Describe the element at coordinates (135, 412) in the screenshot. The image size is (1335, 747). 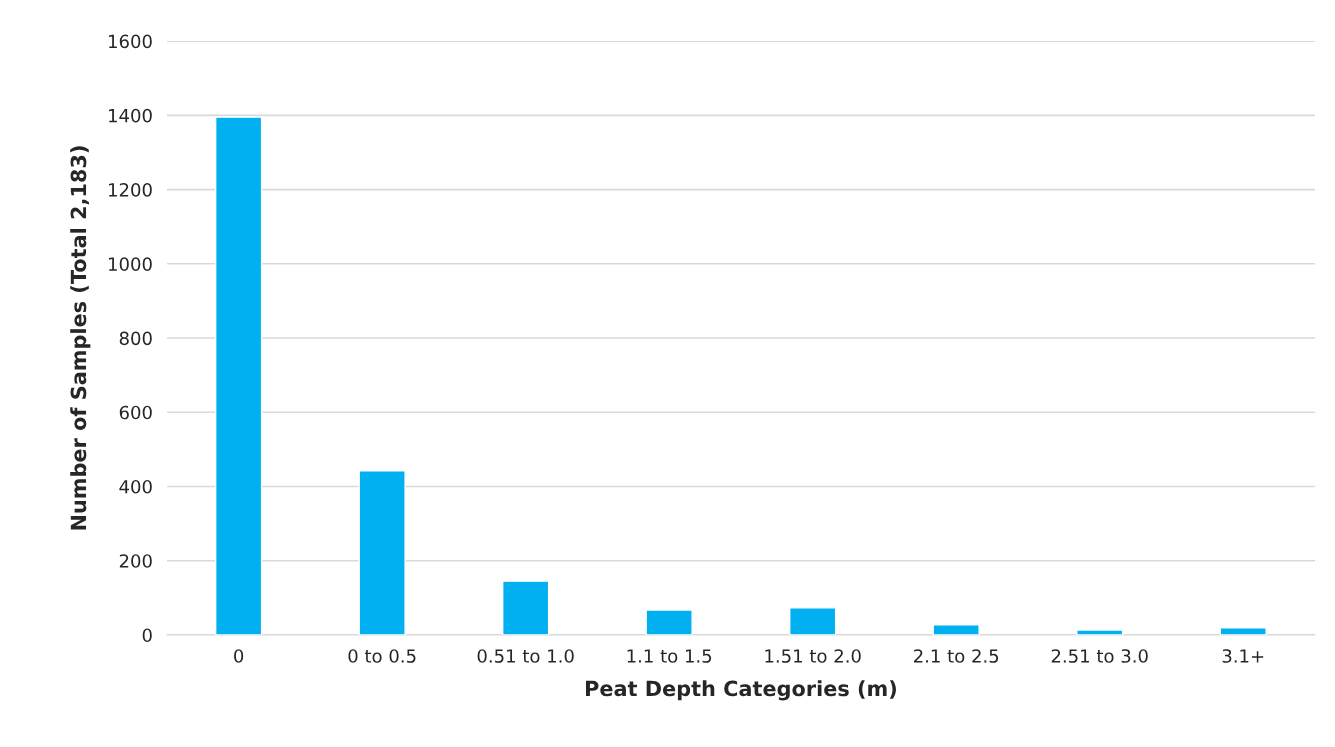
I see `y-tick-label: 600` at that location.